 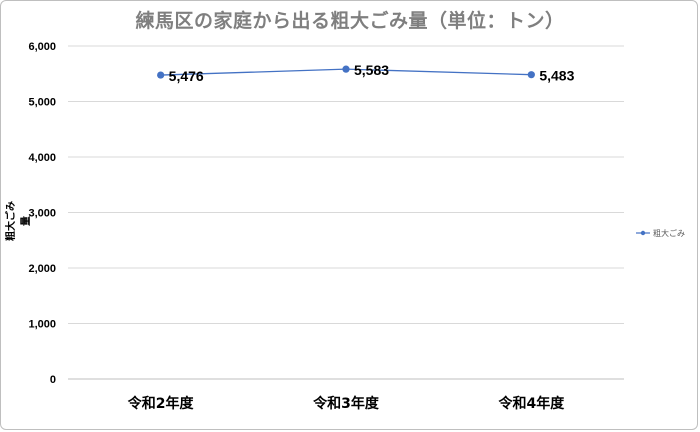 I want to click on legend: 粗大ごみ, so click(x=660, y=233).